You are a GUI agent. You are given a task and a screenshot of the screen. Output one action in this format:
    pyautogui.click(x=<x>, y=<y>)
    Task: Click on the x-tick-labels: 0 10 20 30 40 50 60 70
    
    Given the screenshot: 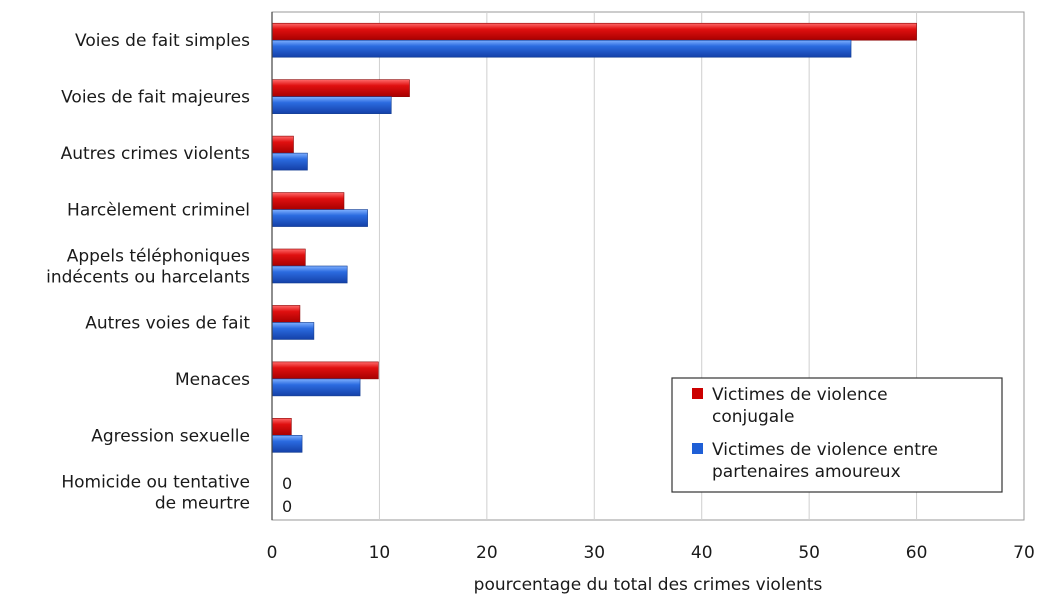 What is the action you would take?
    pyautogui.click(x=651, y=553)
    